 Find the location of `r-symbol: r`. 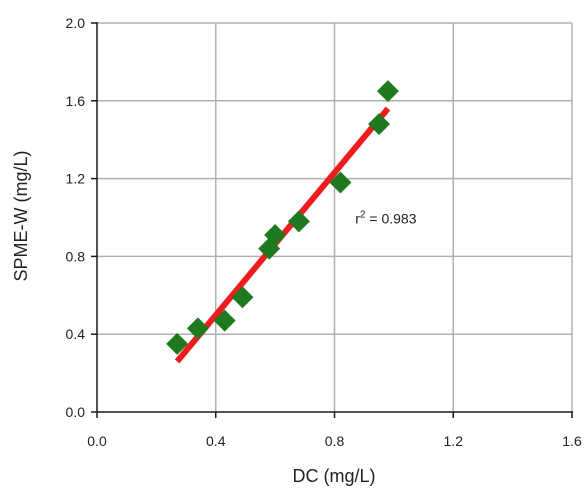

r-symbol: r is located at coordinates (357, 218).